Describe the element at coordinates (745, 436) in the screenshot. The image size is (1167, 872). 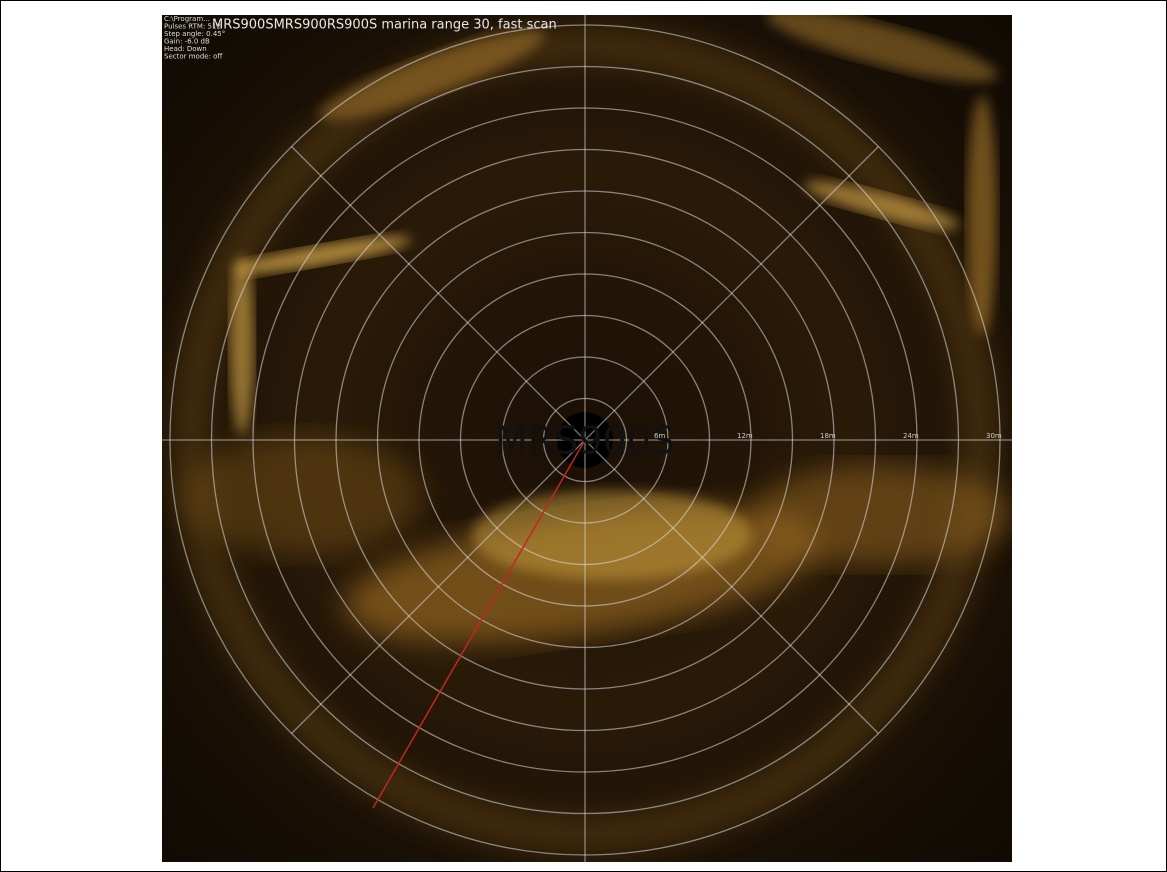
I see `range-label: 12m` at that location.